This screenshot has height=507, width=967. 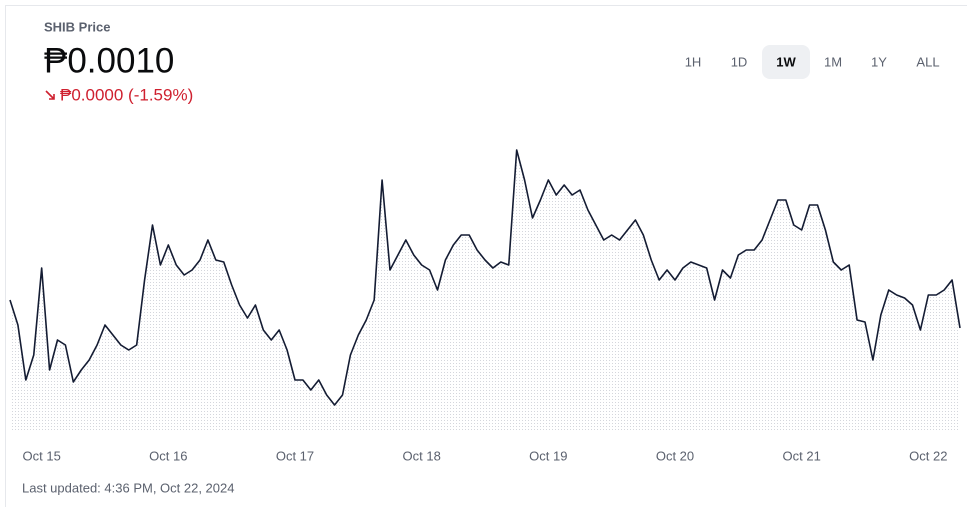 What do you see at coordinates (548, 455) in the screenshot?
I see `x-tick-label: Oct 19` at bounding box center [548, 455].